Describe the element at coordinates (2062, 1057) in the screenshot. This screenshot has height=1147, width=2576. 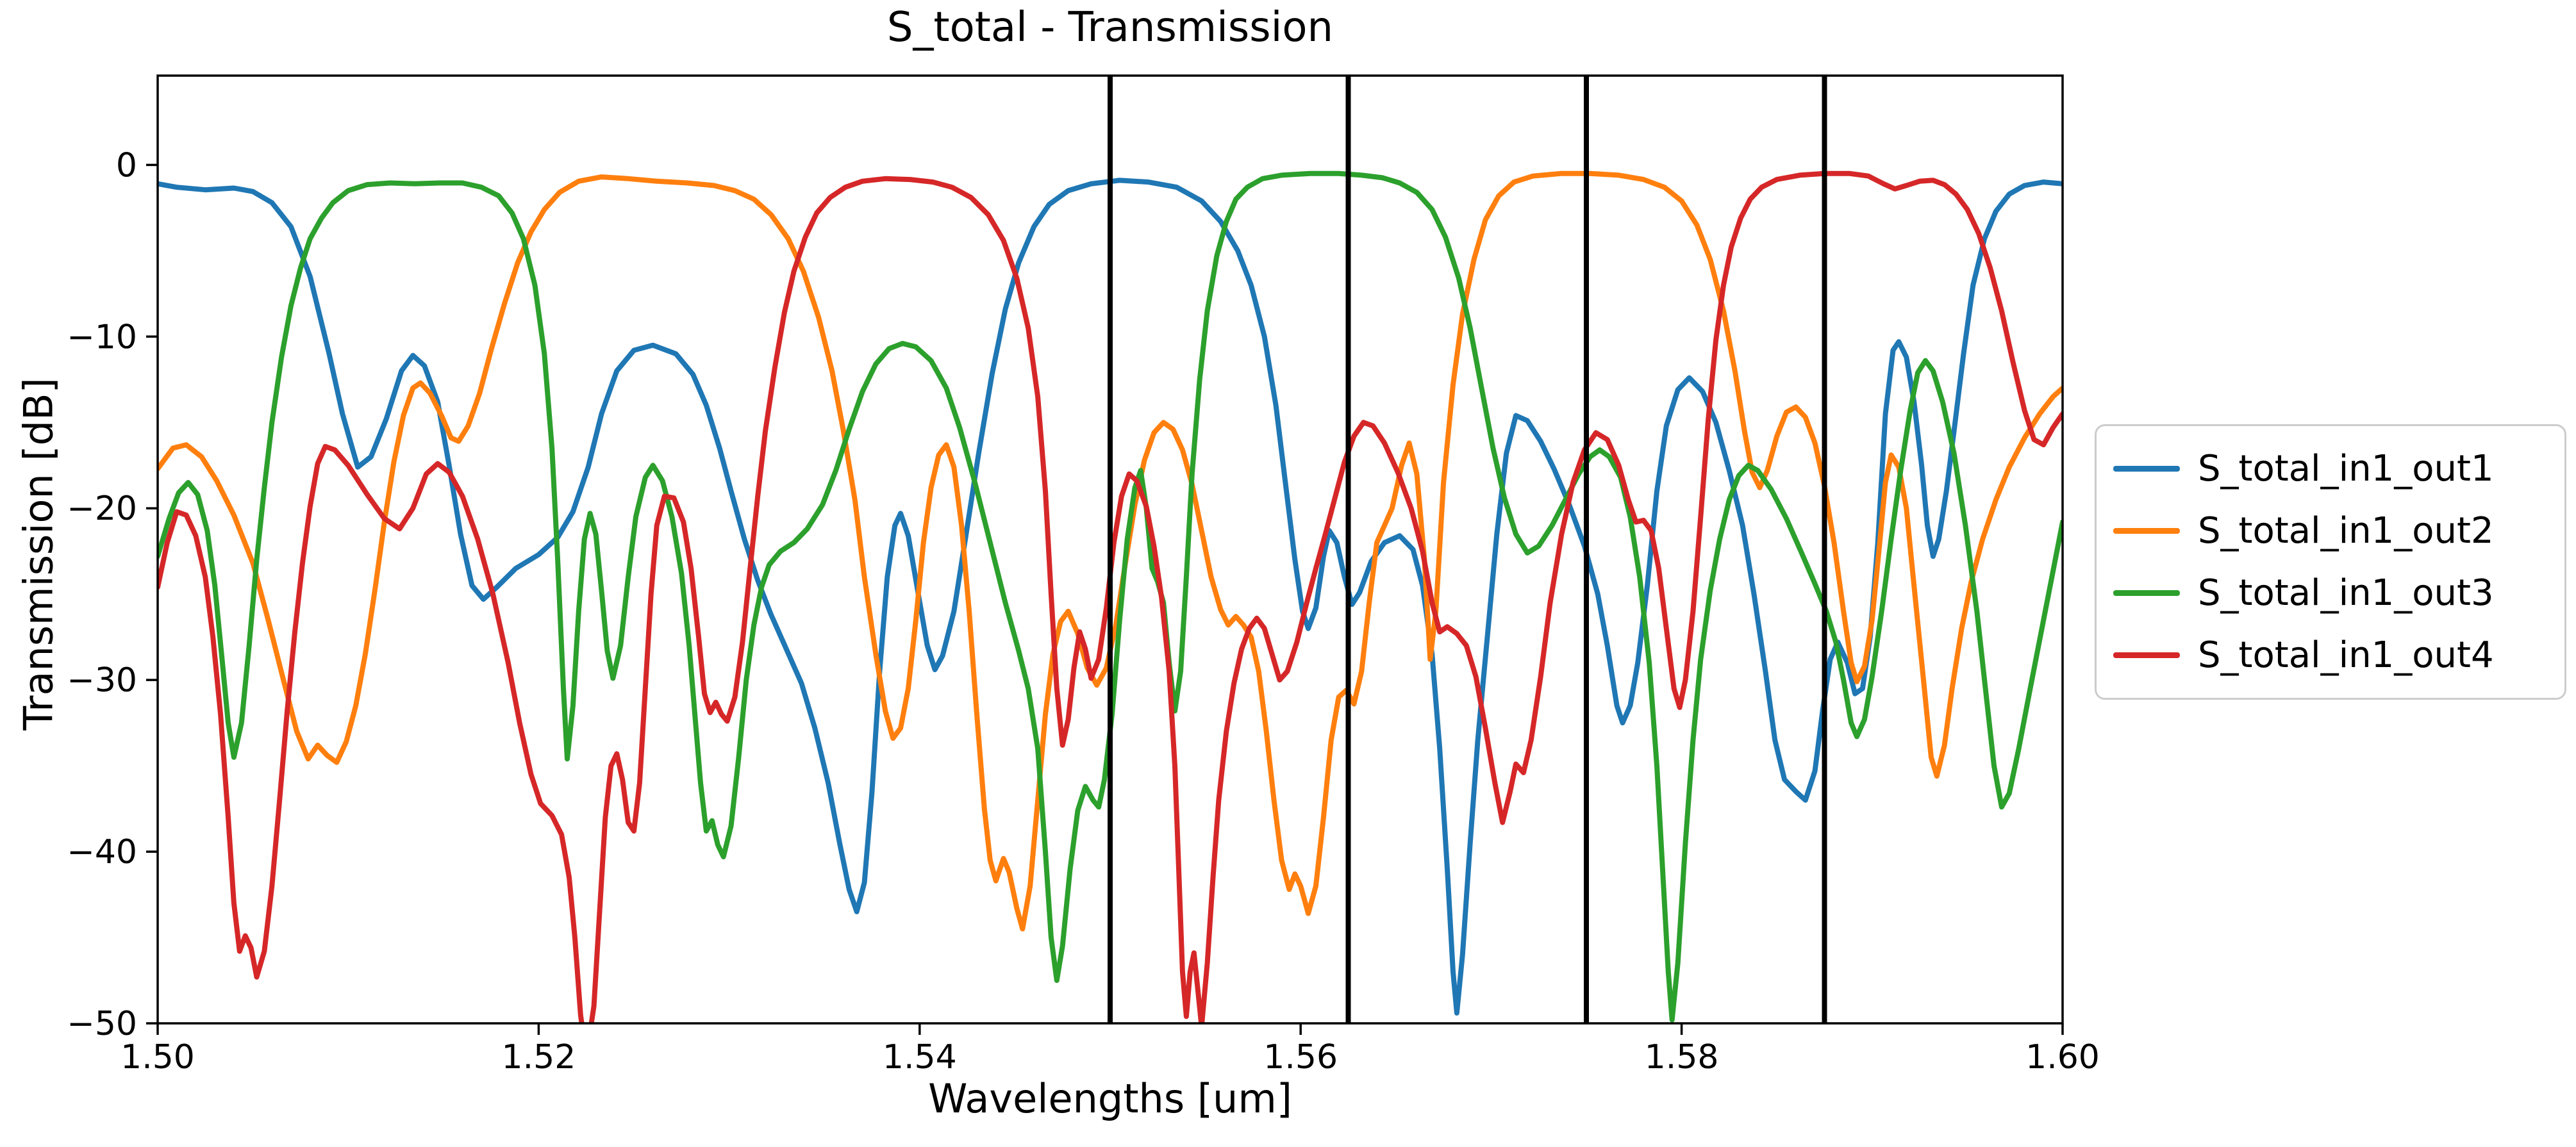
I see `x-tick-label-1.60: 1.60` at that location.